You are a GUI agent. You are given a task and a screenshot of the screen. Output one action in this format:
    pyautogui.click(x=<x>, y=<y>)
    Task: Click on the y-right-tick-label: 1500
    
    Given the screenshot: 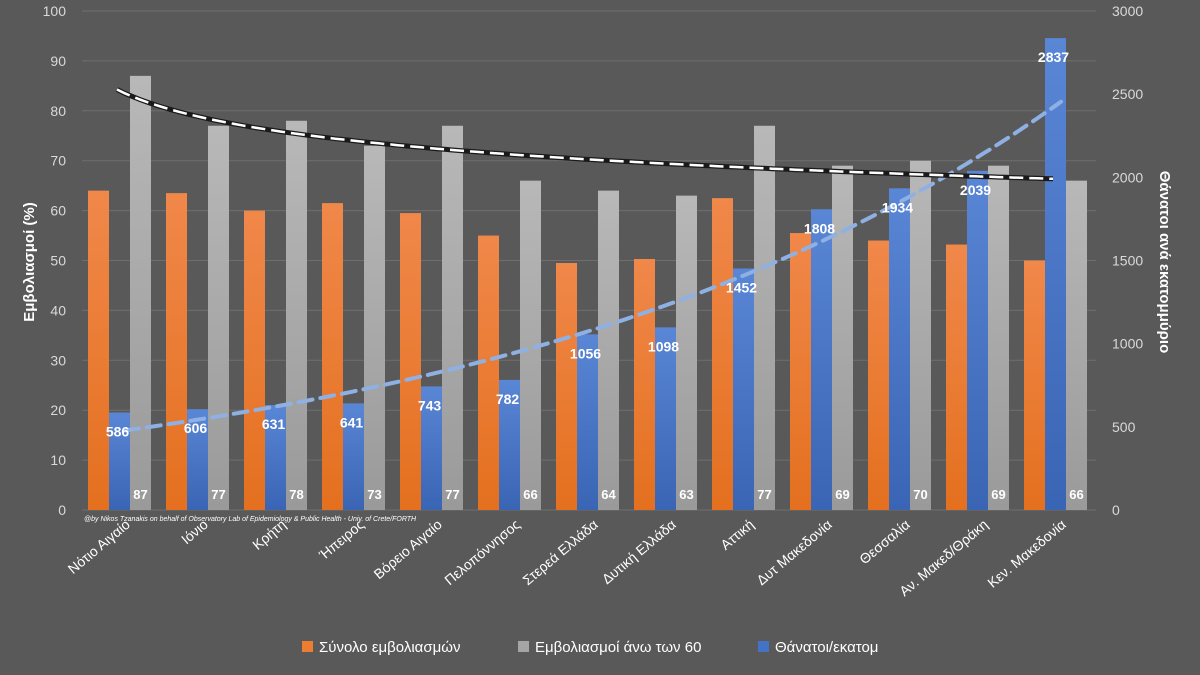 What is the action you would take?
    pyautogui.click(x=1127, y=261)
    